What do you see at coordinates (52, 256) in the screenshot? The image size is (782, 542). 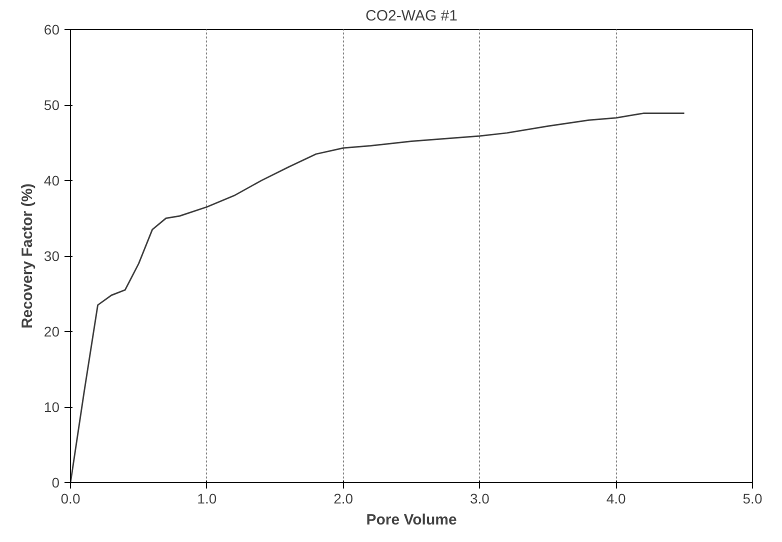 I see `y-tick-label: 30` at bounding box center [52, 256].